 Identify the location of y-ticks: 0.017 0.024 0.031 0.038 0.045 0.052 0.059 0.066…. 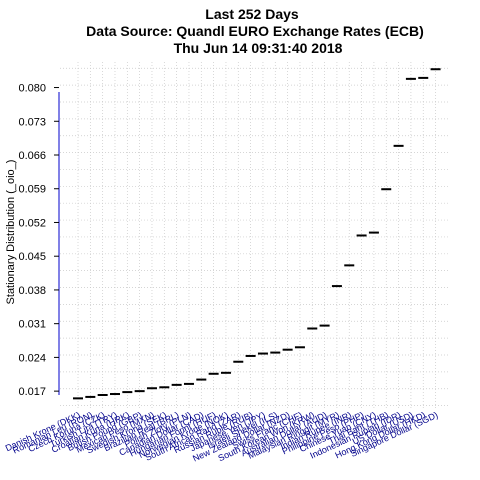
(38, 240).